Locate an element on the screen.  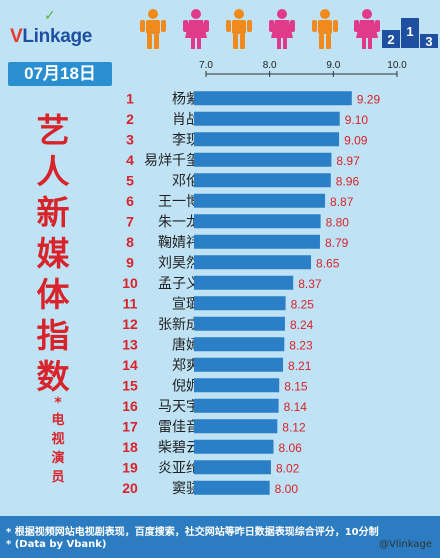
rank-label: 7 is located at coordinates (130, 221).